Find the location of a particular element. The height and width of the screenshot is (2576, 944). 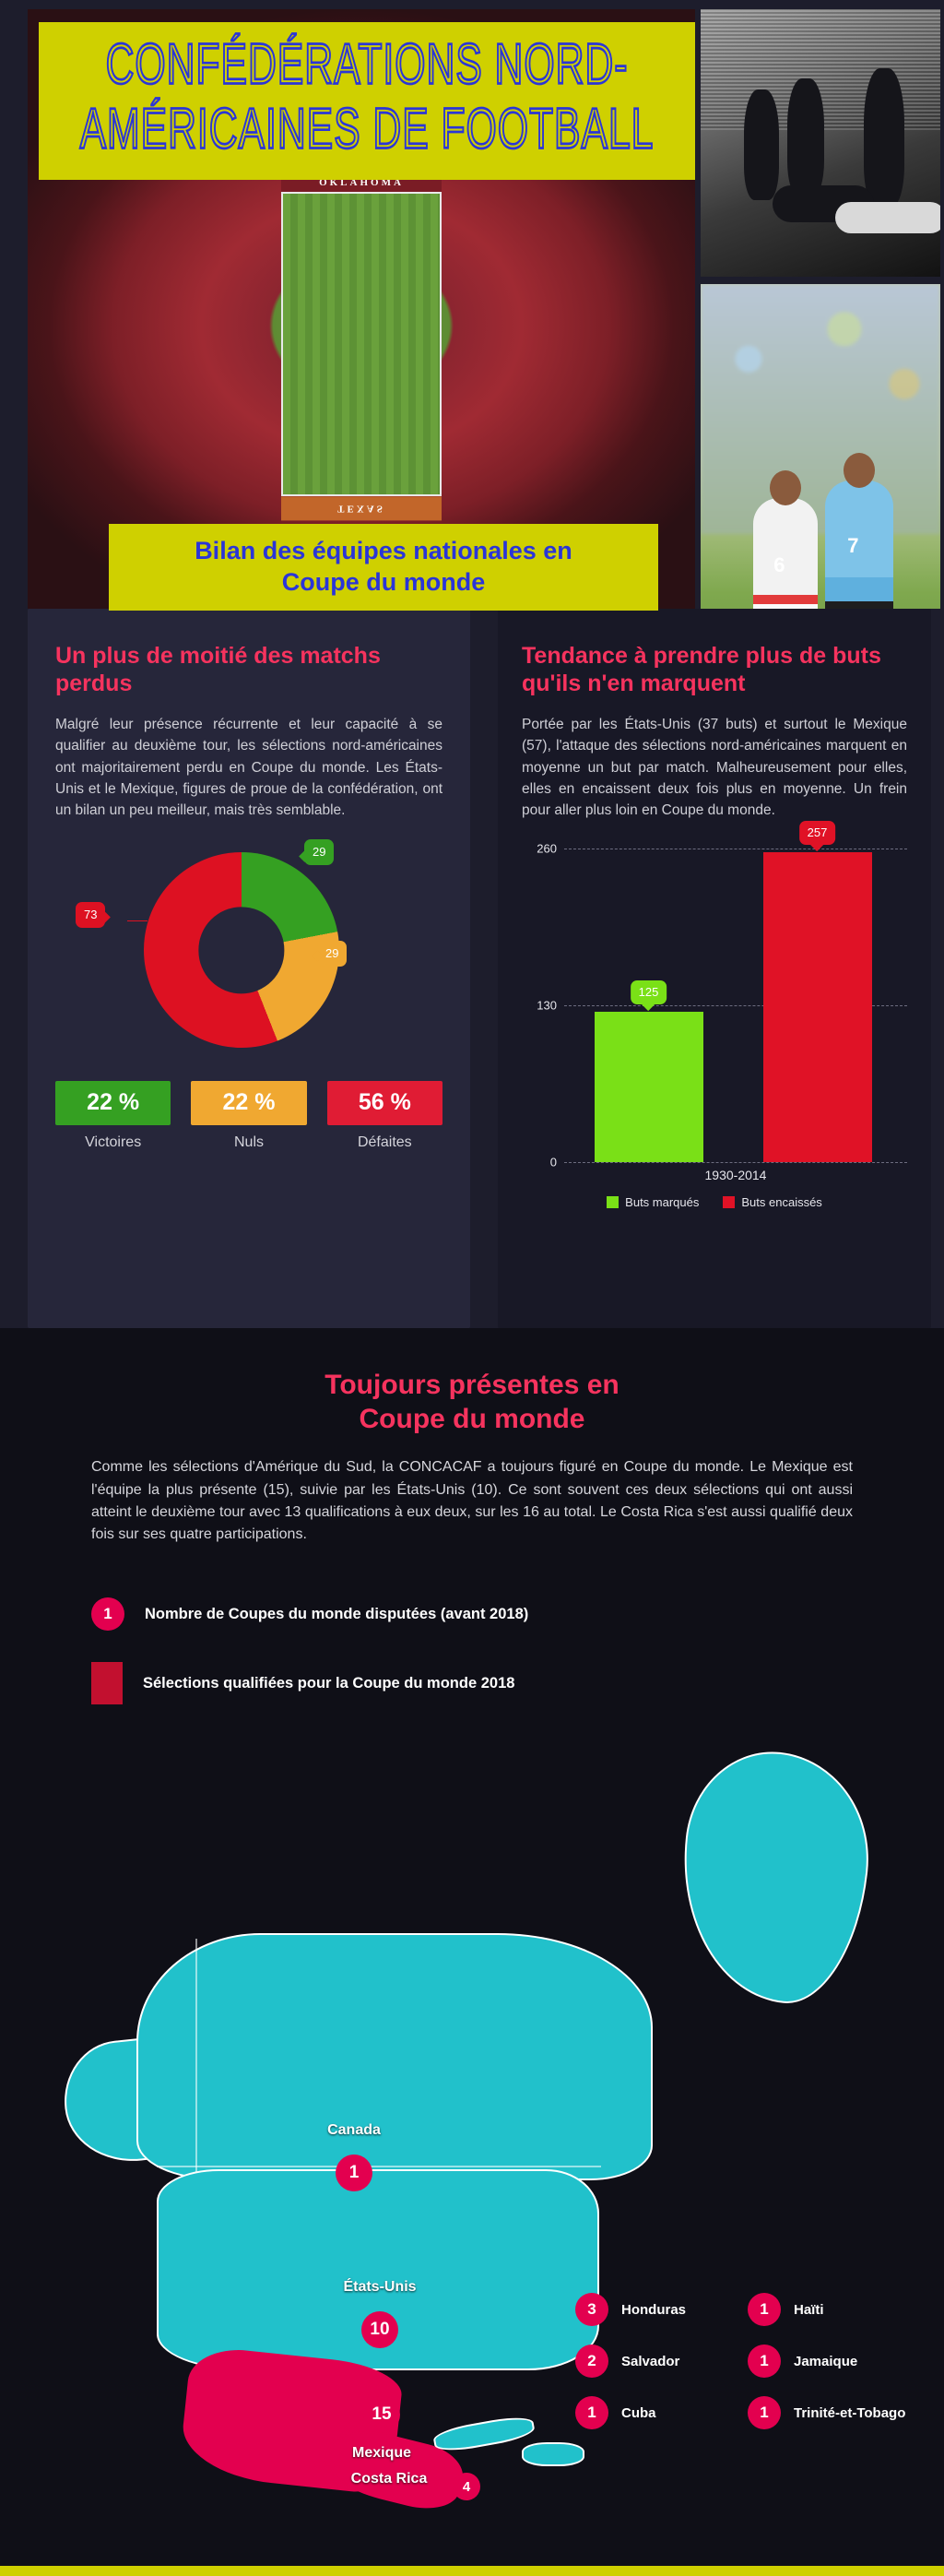

bar-chart-legend: Buts marqués Buts encaissés is located at coordinates (714, 1202).